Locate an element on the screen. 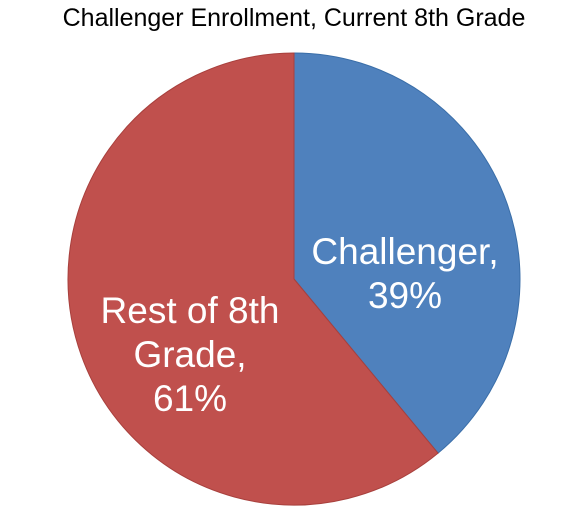 Image resolution: width=588 pixels, height=519 pixels. slice-label-challenger: Challenger, 39% is located at coordinates (404, 273).